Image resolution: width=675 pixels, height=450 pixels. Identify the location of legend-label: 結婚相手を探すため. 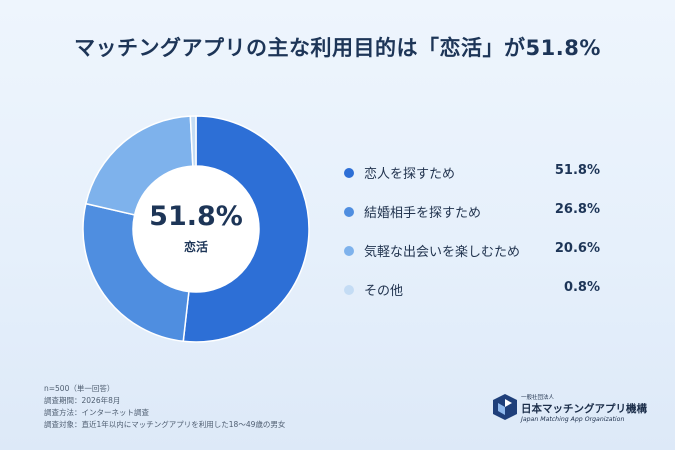
(423, 213).